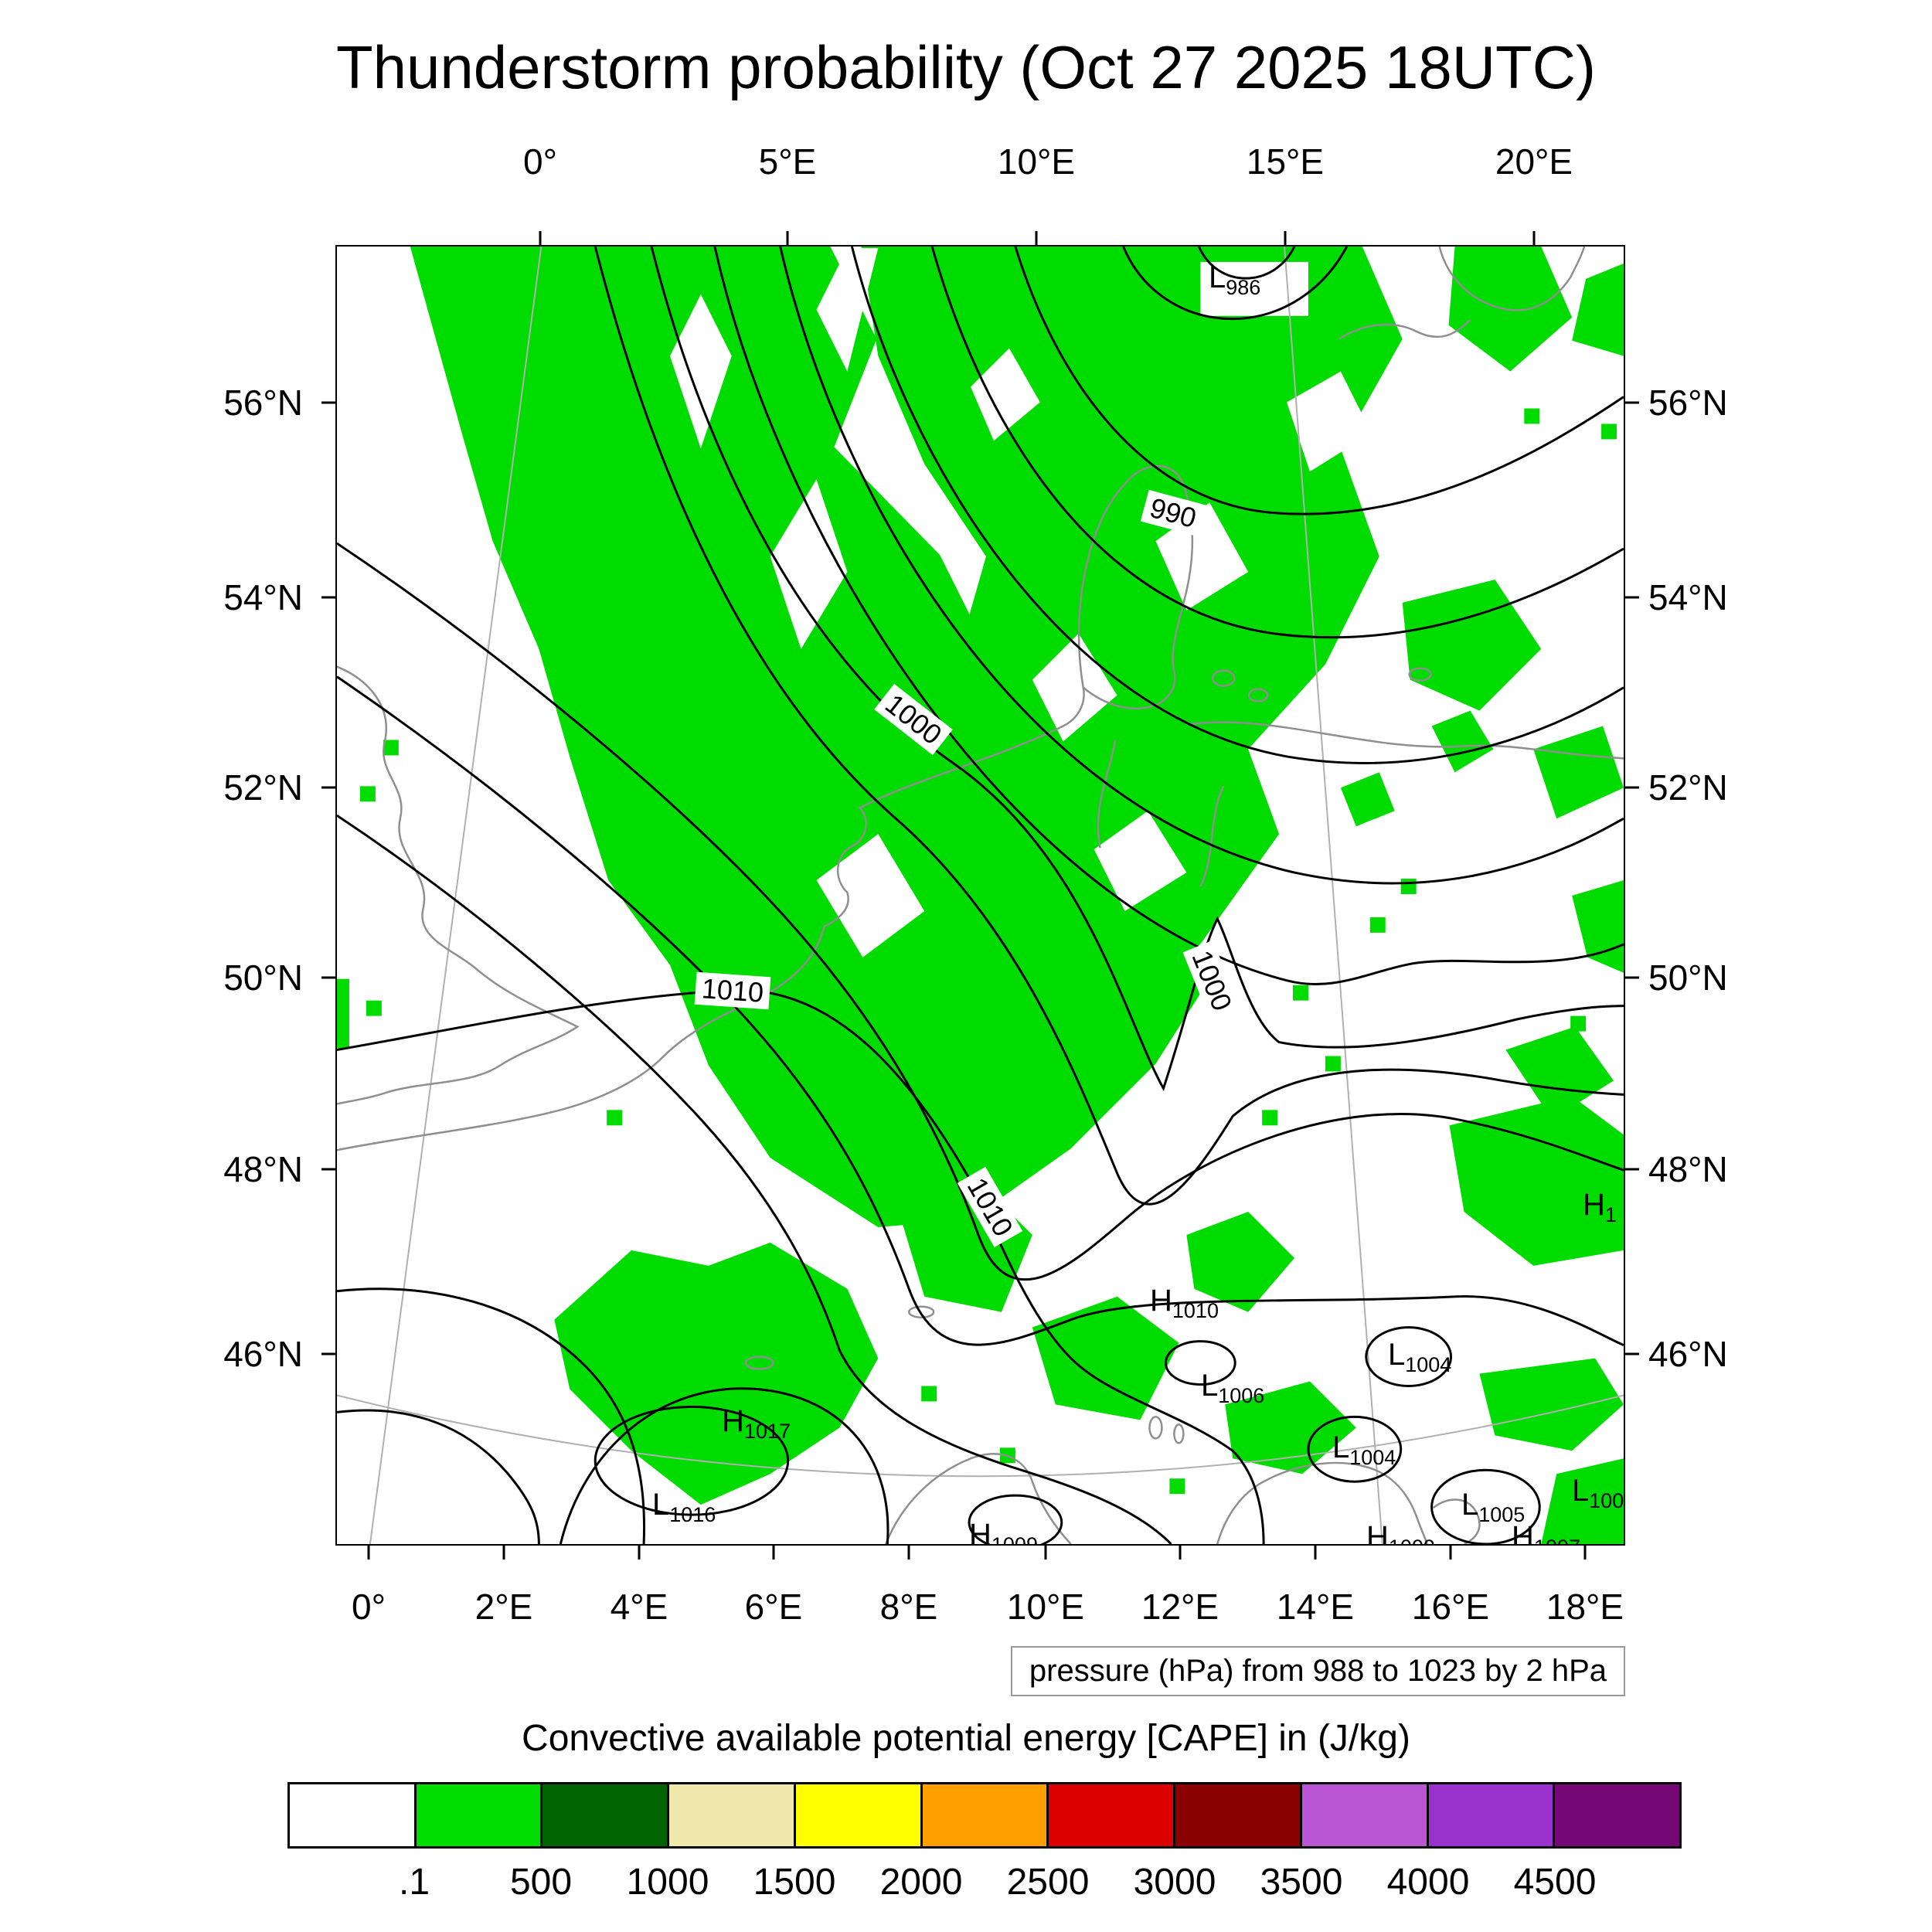  I want to click on axis-tick-label-bottom: 12°E, so click(1180, 1607).